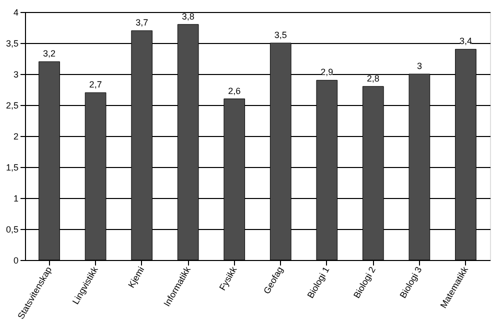  I want to click on y-tick-label: 3, so click(15, 75).